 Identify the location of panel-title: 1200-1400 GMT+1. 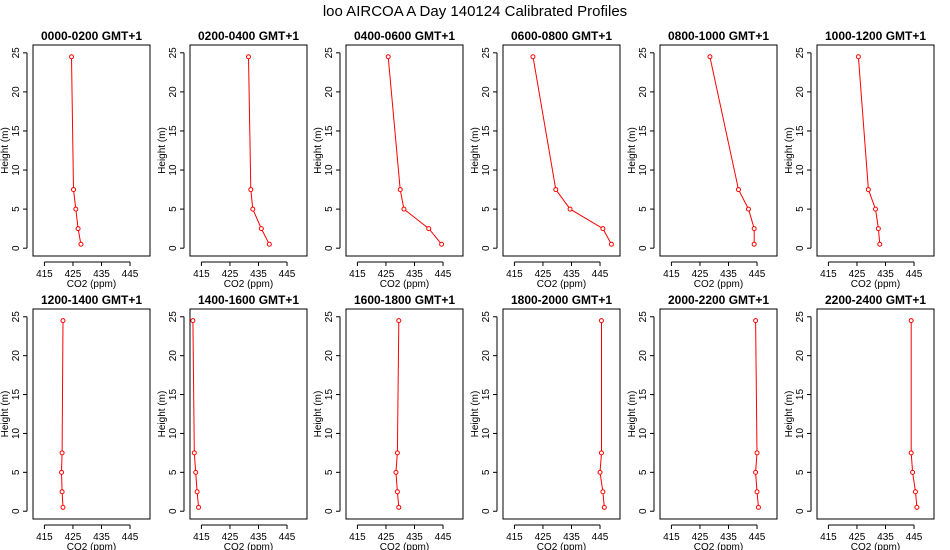
(91, 300).